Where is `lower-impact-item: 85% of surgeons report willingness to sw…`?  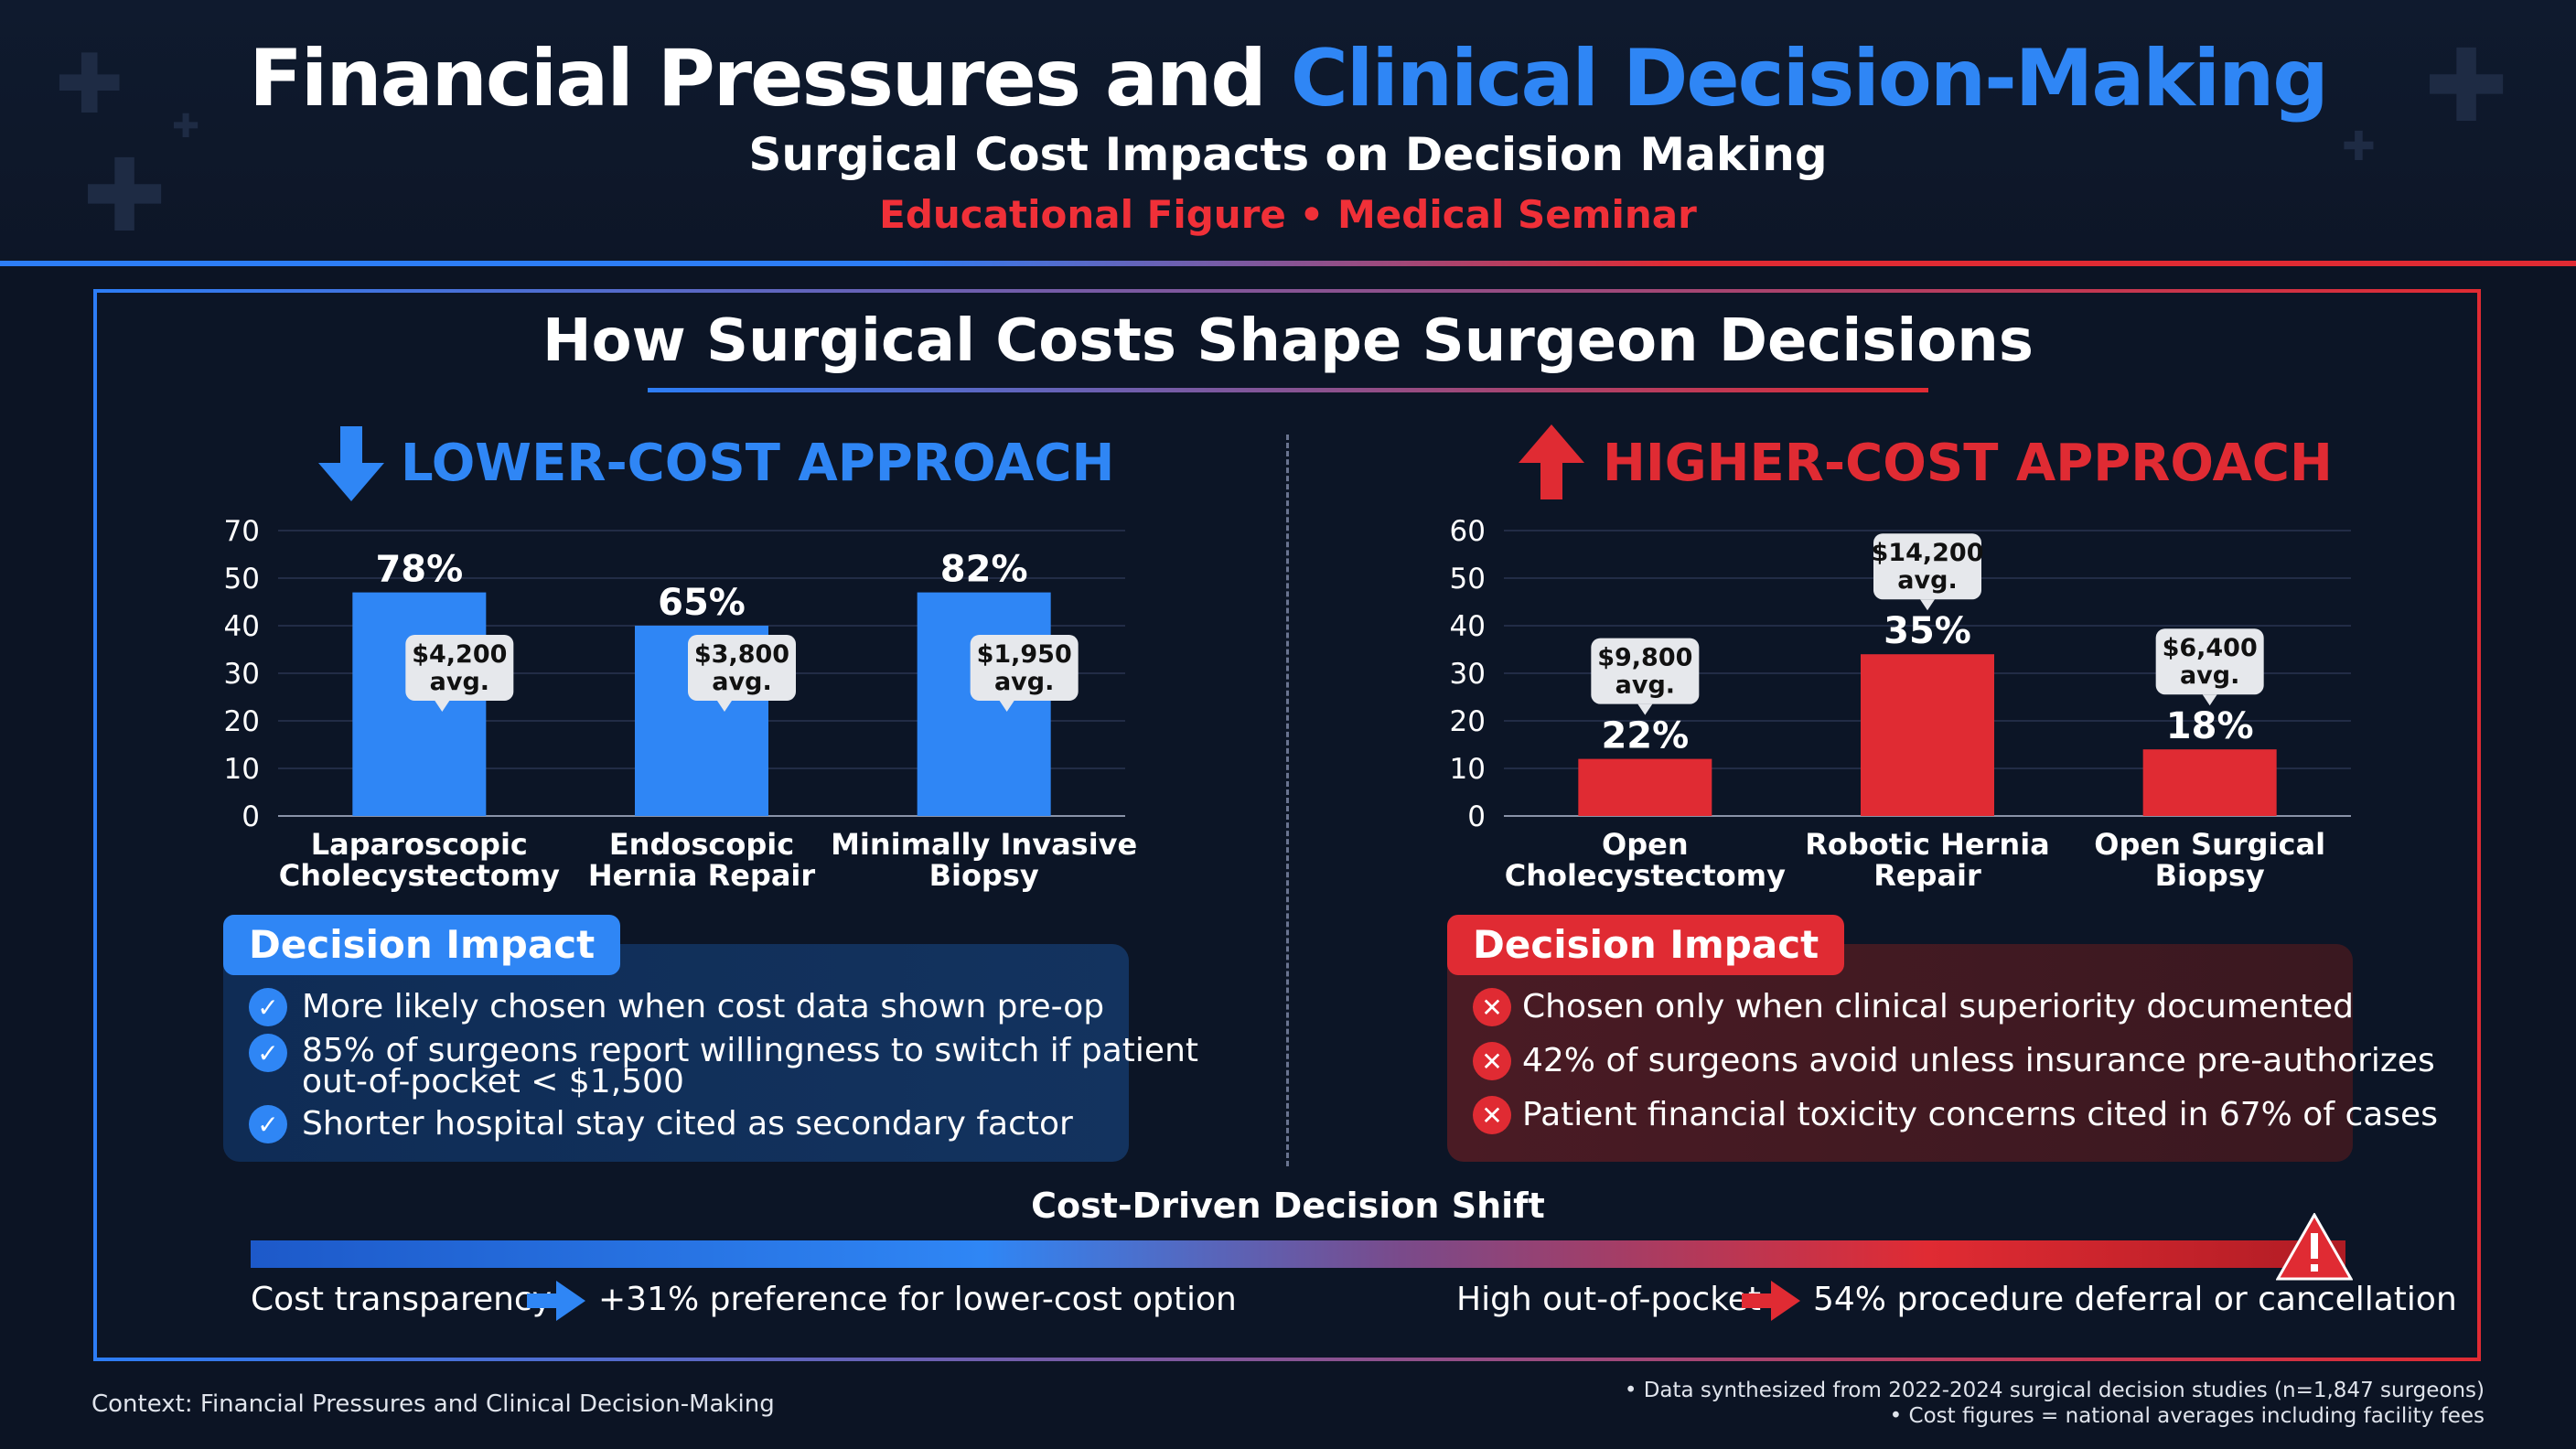
lower-impact-item: 85% of surgeons report willingness to sw… is located at coordinates (750, 1050).